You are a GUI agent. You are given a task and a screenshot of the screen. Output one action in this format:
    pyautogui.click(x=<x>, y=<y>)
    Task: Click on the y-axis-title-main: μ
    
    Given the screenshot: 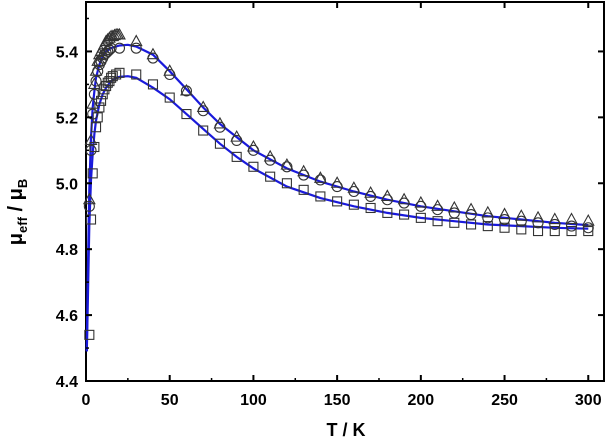 What is the action you would take?
    pyautogui.click(x=16, y=239)
    